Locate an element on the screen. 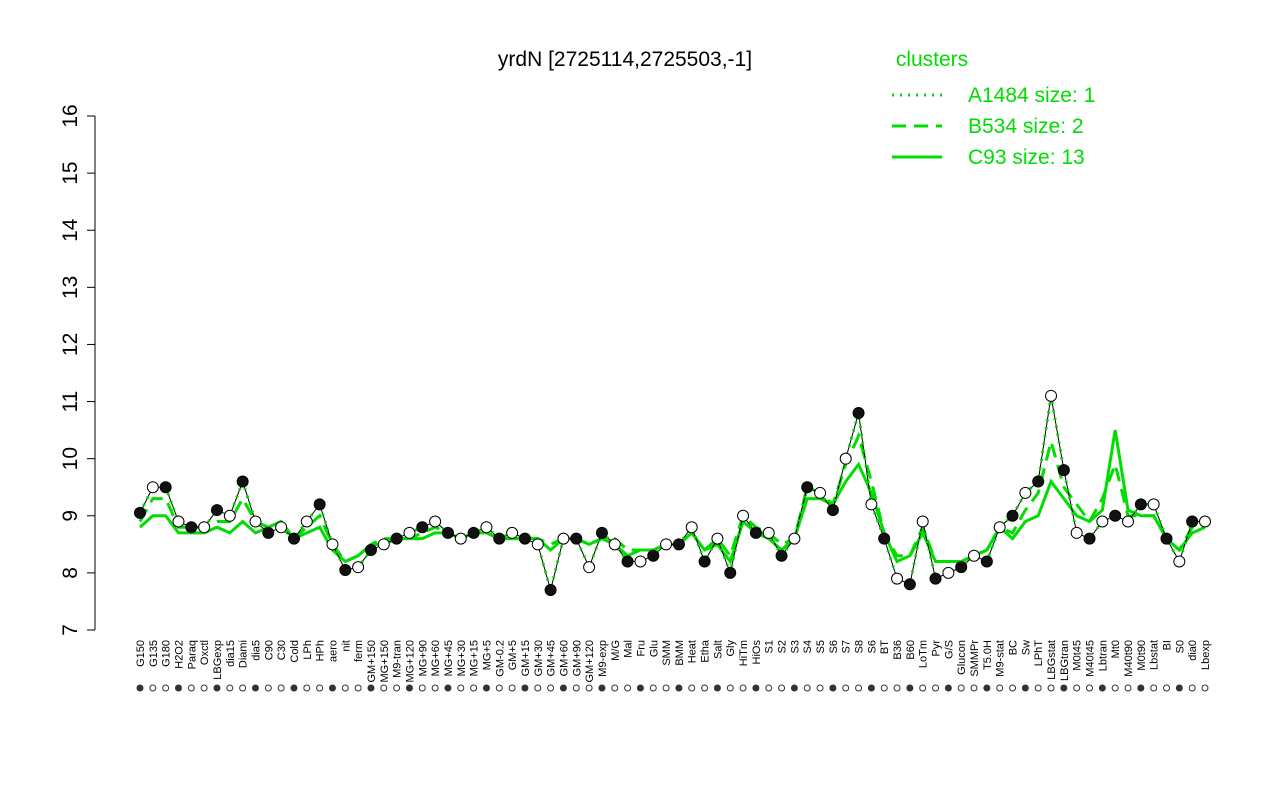 The image size is (1280, 800). x-tick-label: HiTm is located at coordinates (744, 653).